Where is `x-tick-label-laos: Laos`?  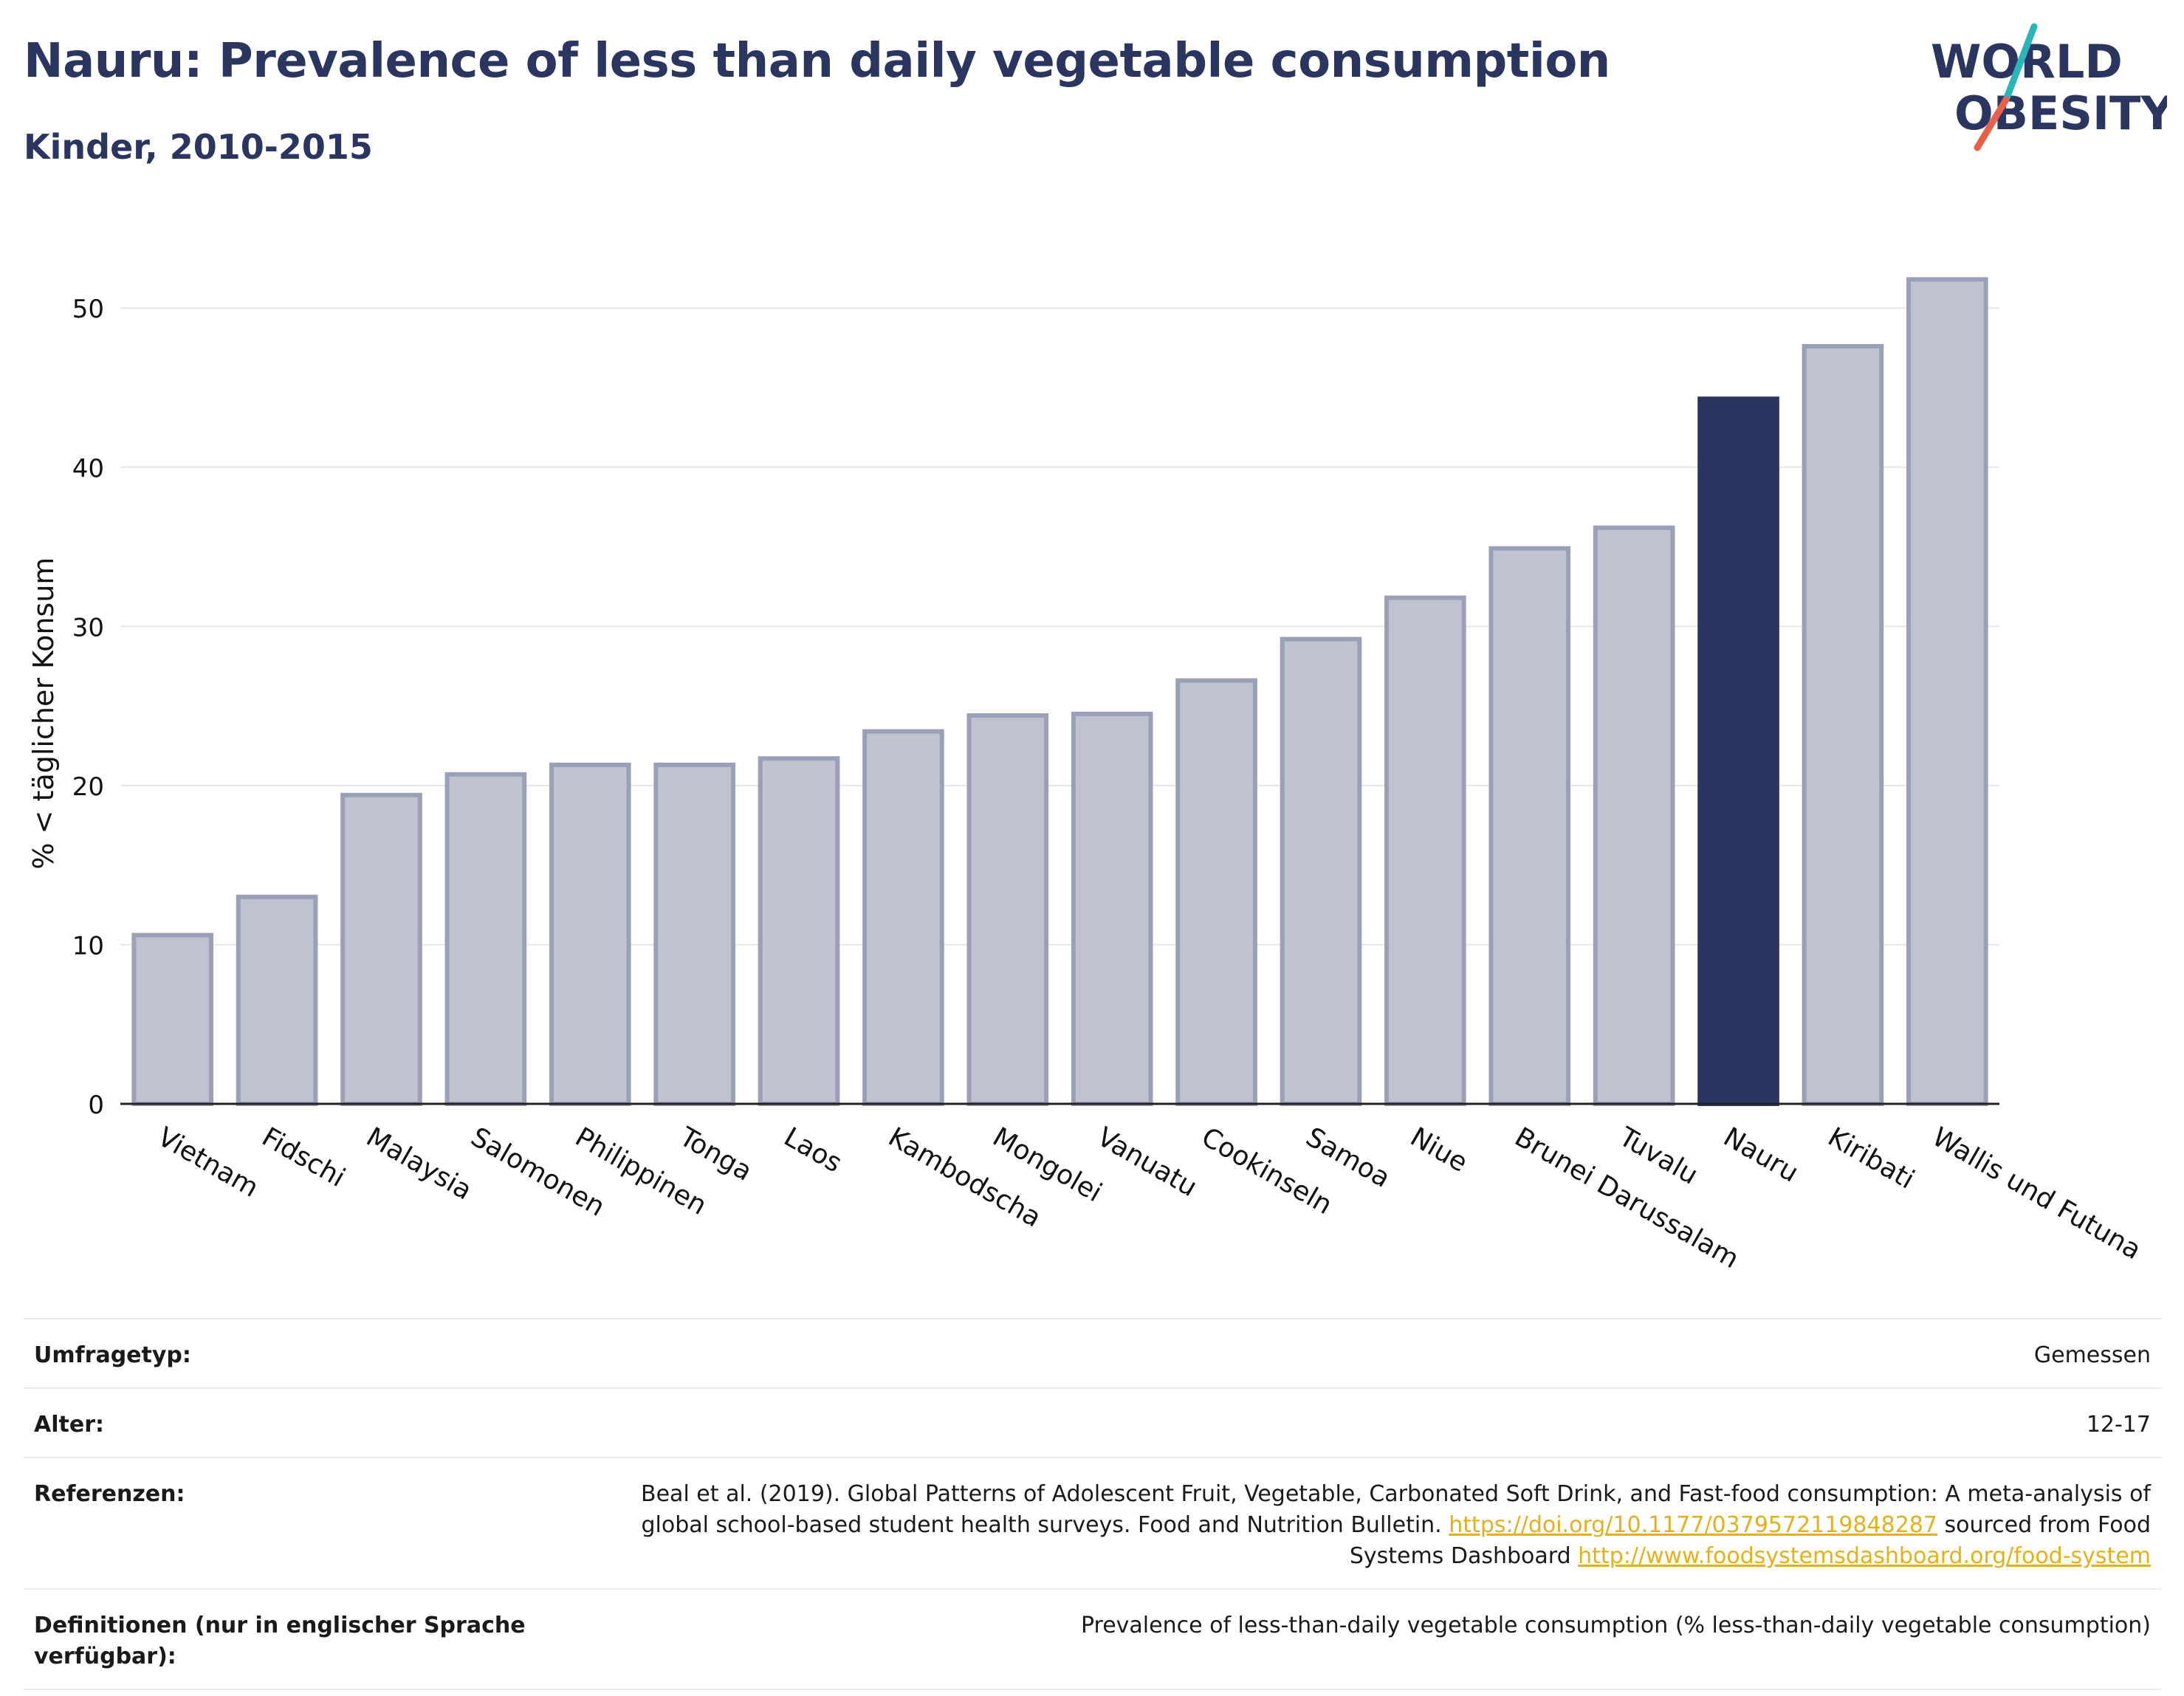
x-tick-label-laos: Laos is located at coordinates (813, 1150).